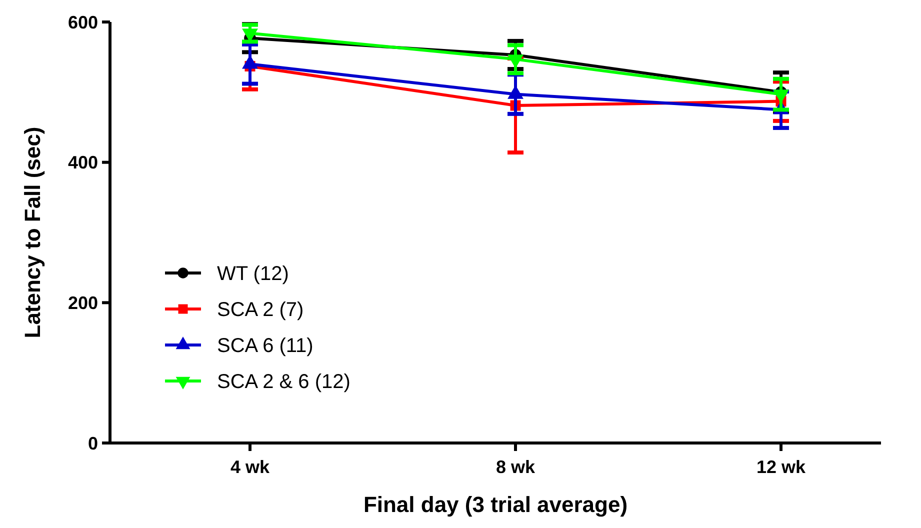  I want to click on legend-label: SCA 6 (11), so click(265, 346).